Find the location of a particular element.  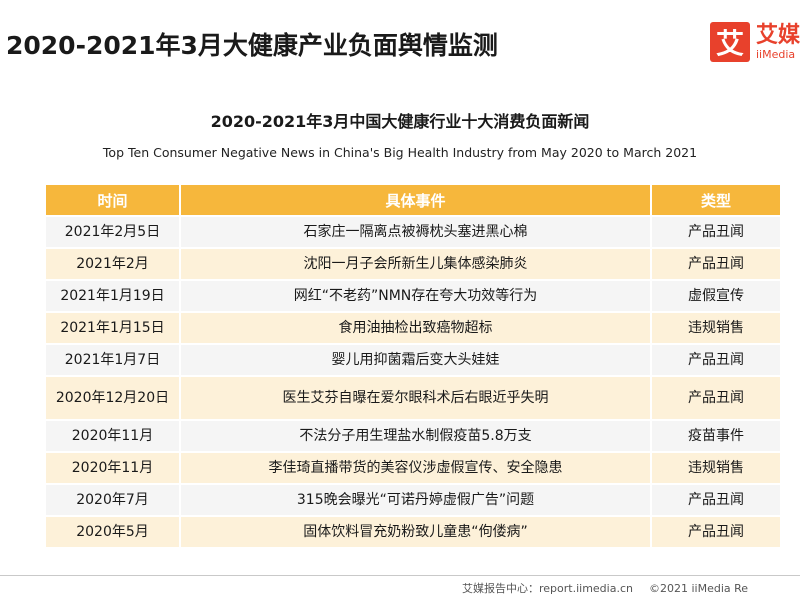

table-header-row: 时间 具体事件 类型 is located at coordinates (413, 200).